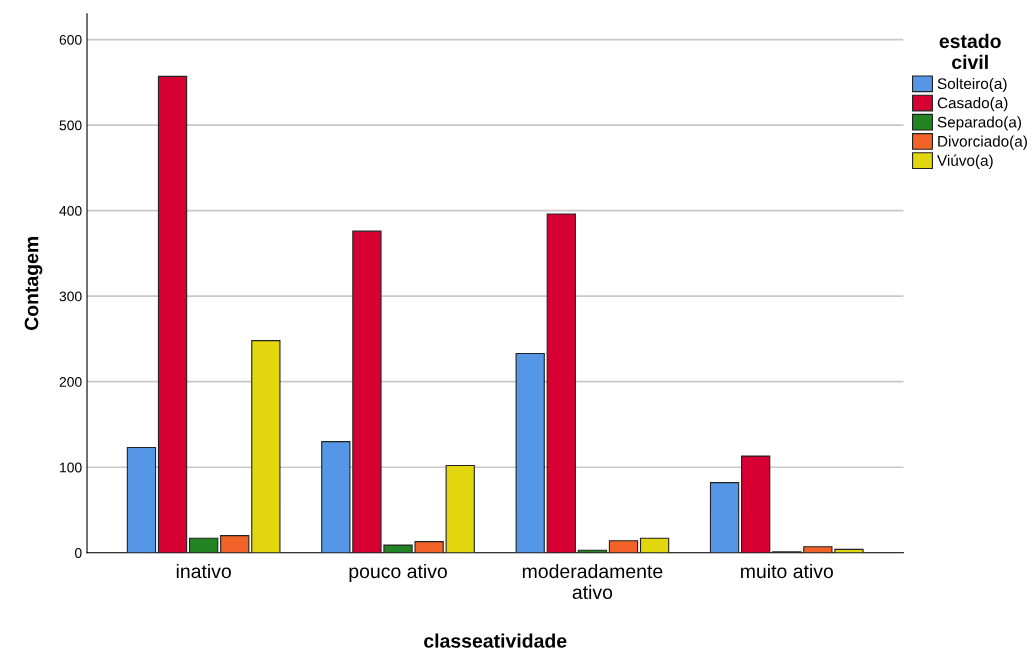  I want to click on x-tick-label: inativo, so click(203, 571).